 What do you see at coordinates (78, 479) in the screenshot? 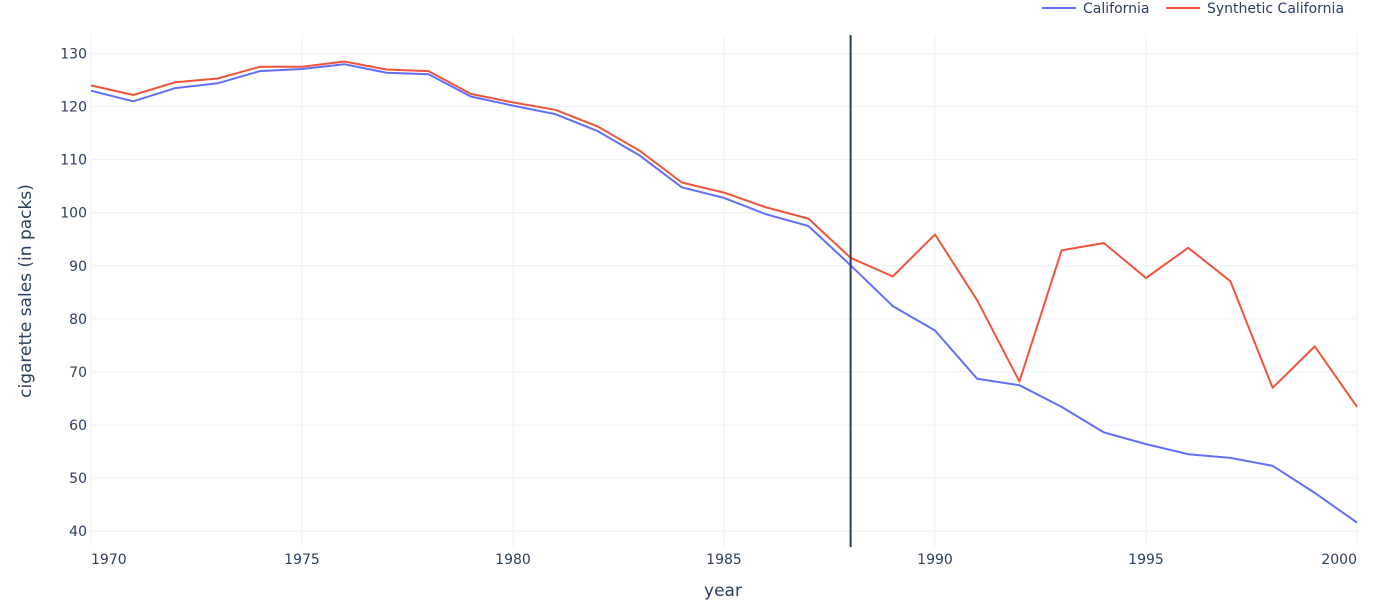
I see `y-tick-label: 50` at bounding box center [78, 479].